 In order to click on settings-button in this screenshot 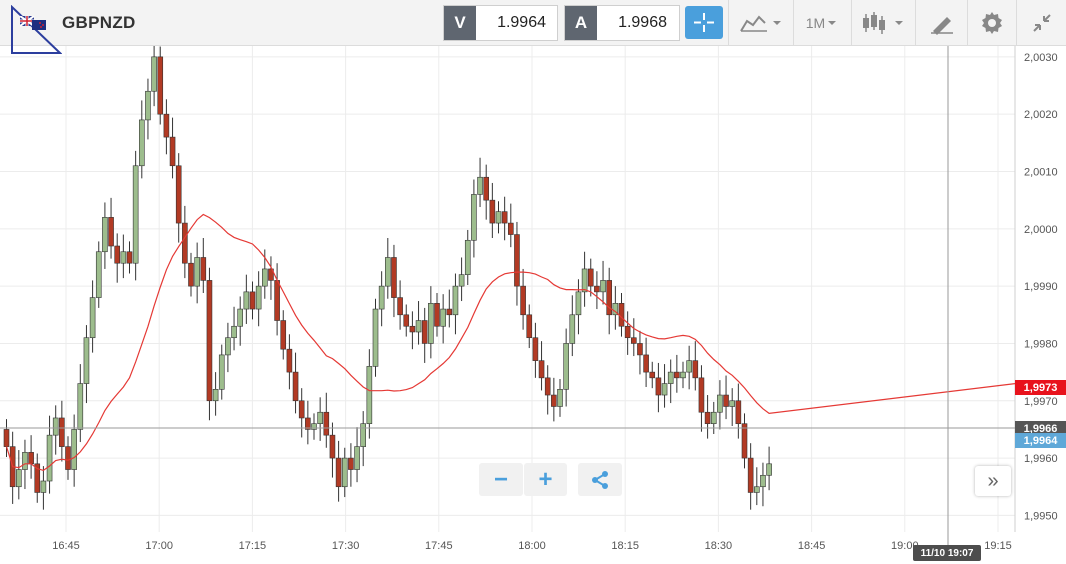, I will do `click(992, 23)`.